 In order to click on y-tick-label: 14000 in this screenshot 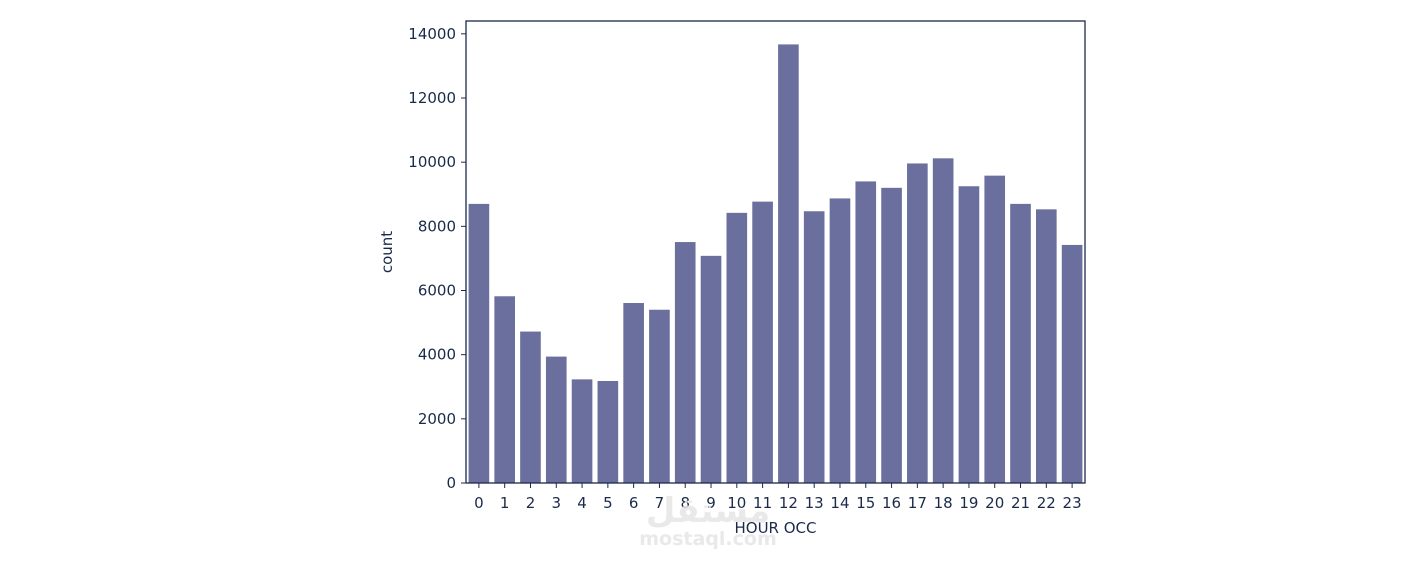, I will do `click(432, 34)`.